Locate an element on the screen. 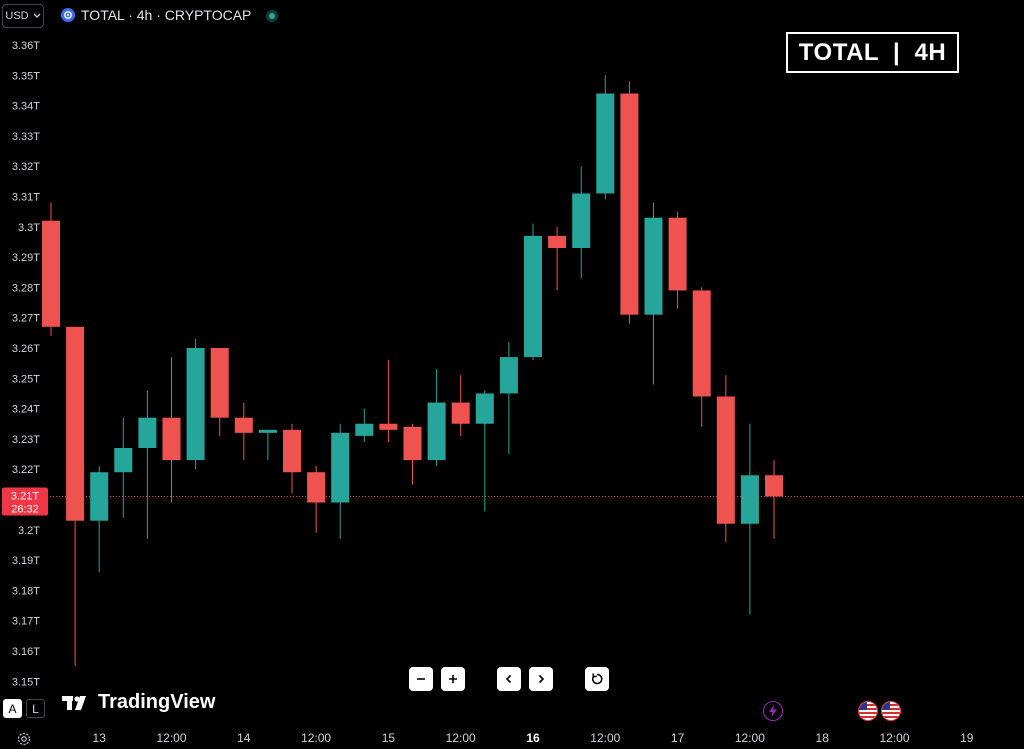 The height and width of the screenshot is (749, 1024). currency-selector: USD is located at coordinates (23, 16).